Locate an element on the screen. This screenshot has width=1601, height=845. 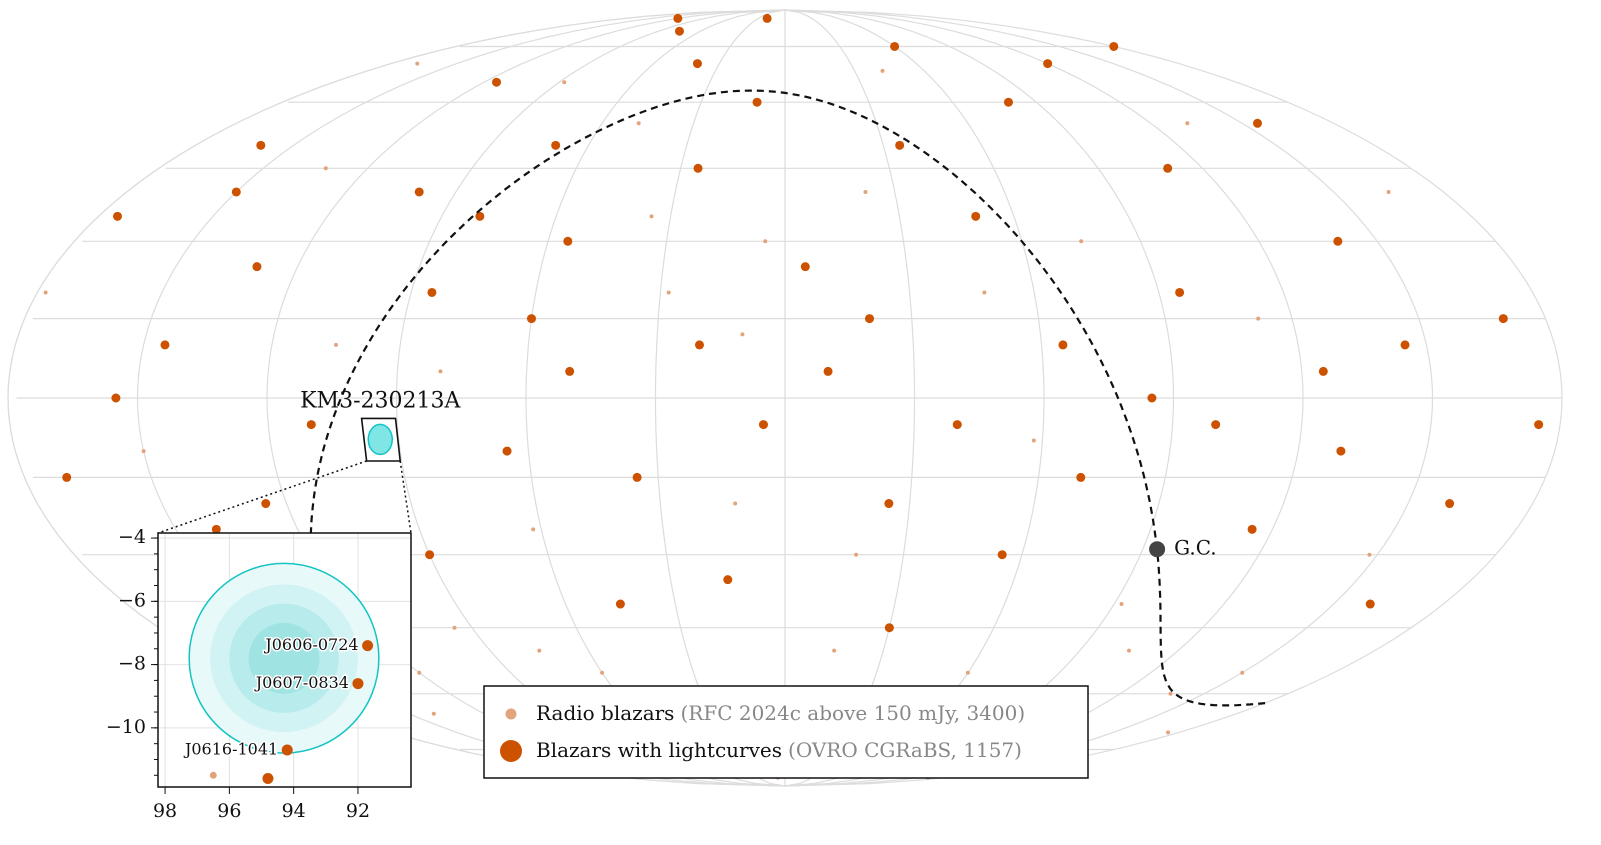
event-contour is located at coordinates (284, 658).